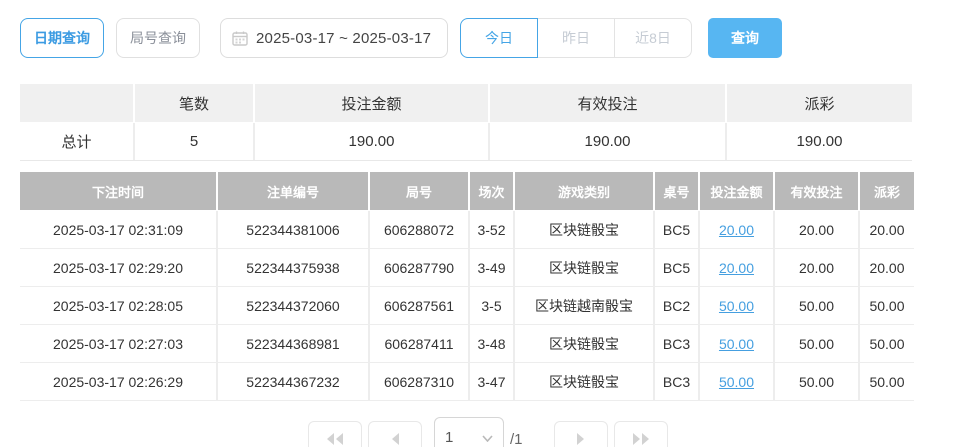  Describe the element at coordinates (76, 103) in the screenshot. I see `summary-header-empty` at that location.